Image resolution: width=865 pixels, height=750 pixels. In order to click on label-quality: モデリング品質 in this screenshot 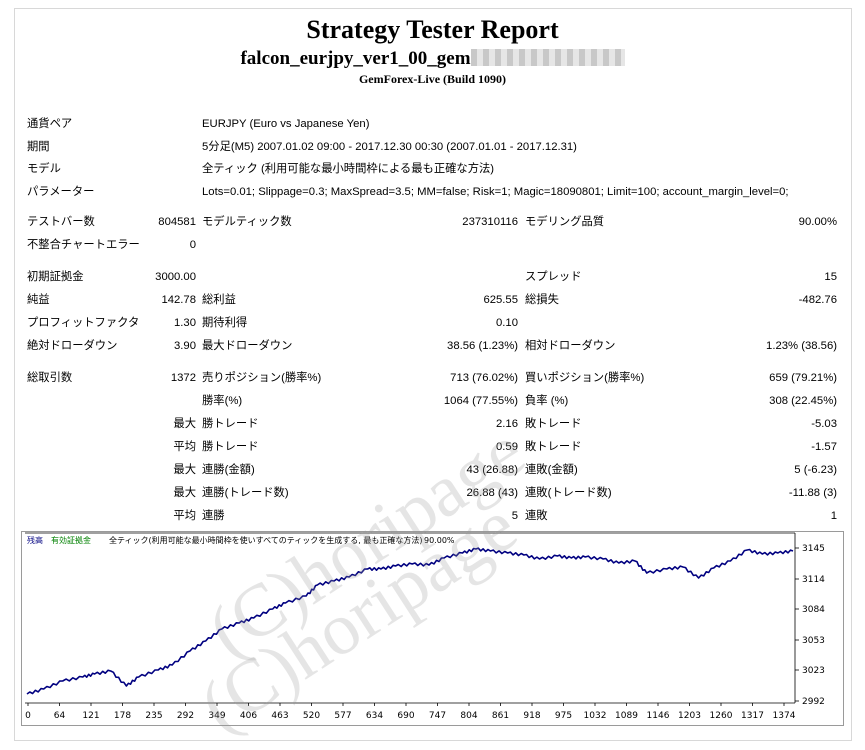, I will do `click(565, 222)`.